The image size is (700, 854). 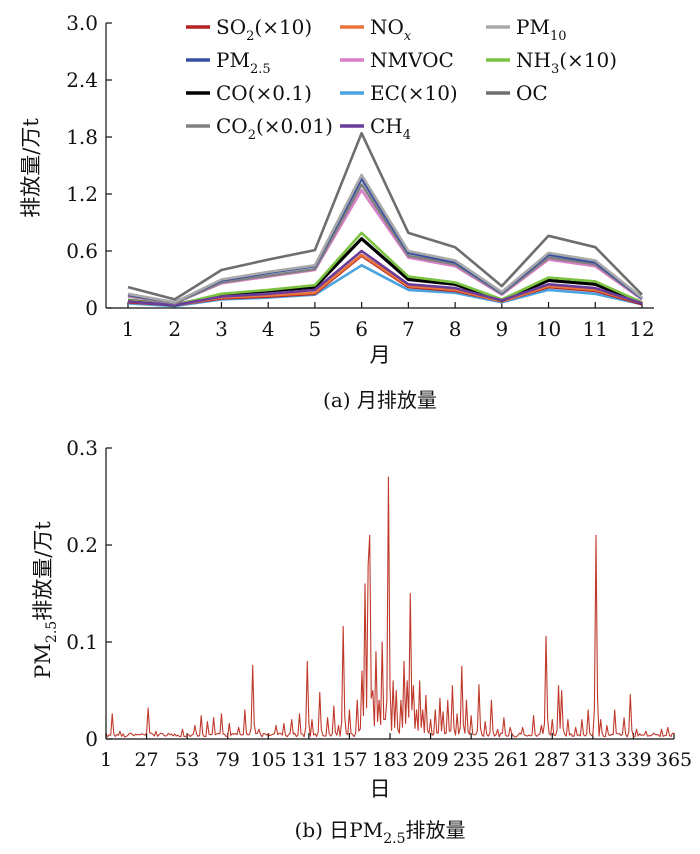 I want to click on legend-label: CH4, so click(x=390, y=128).